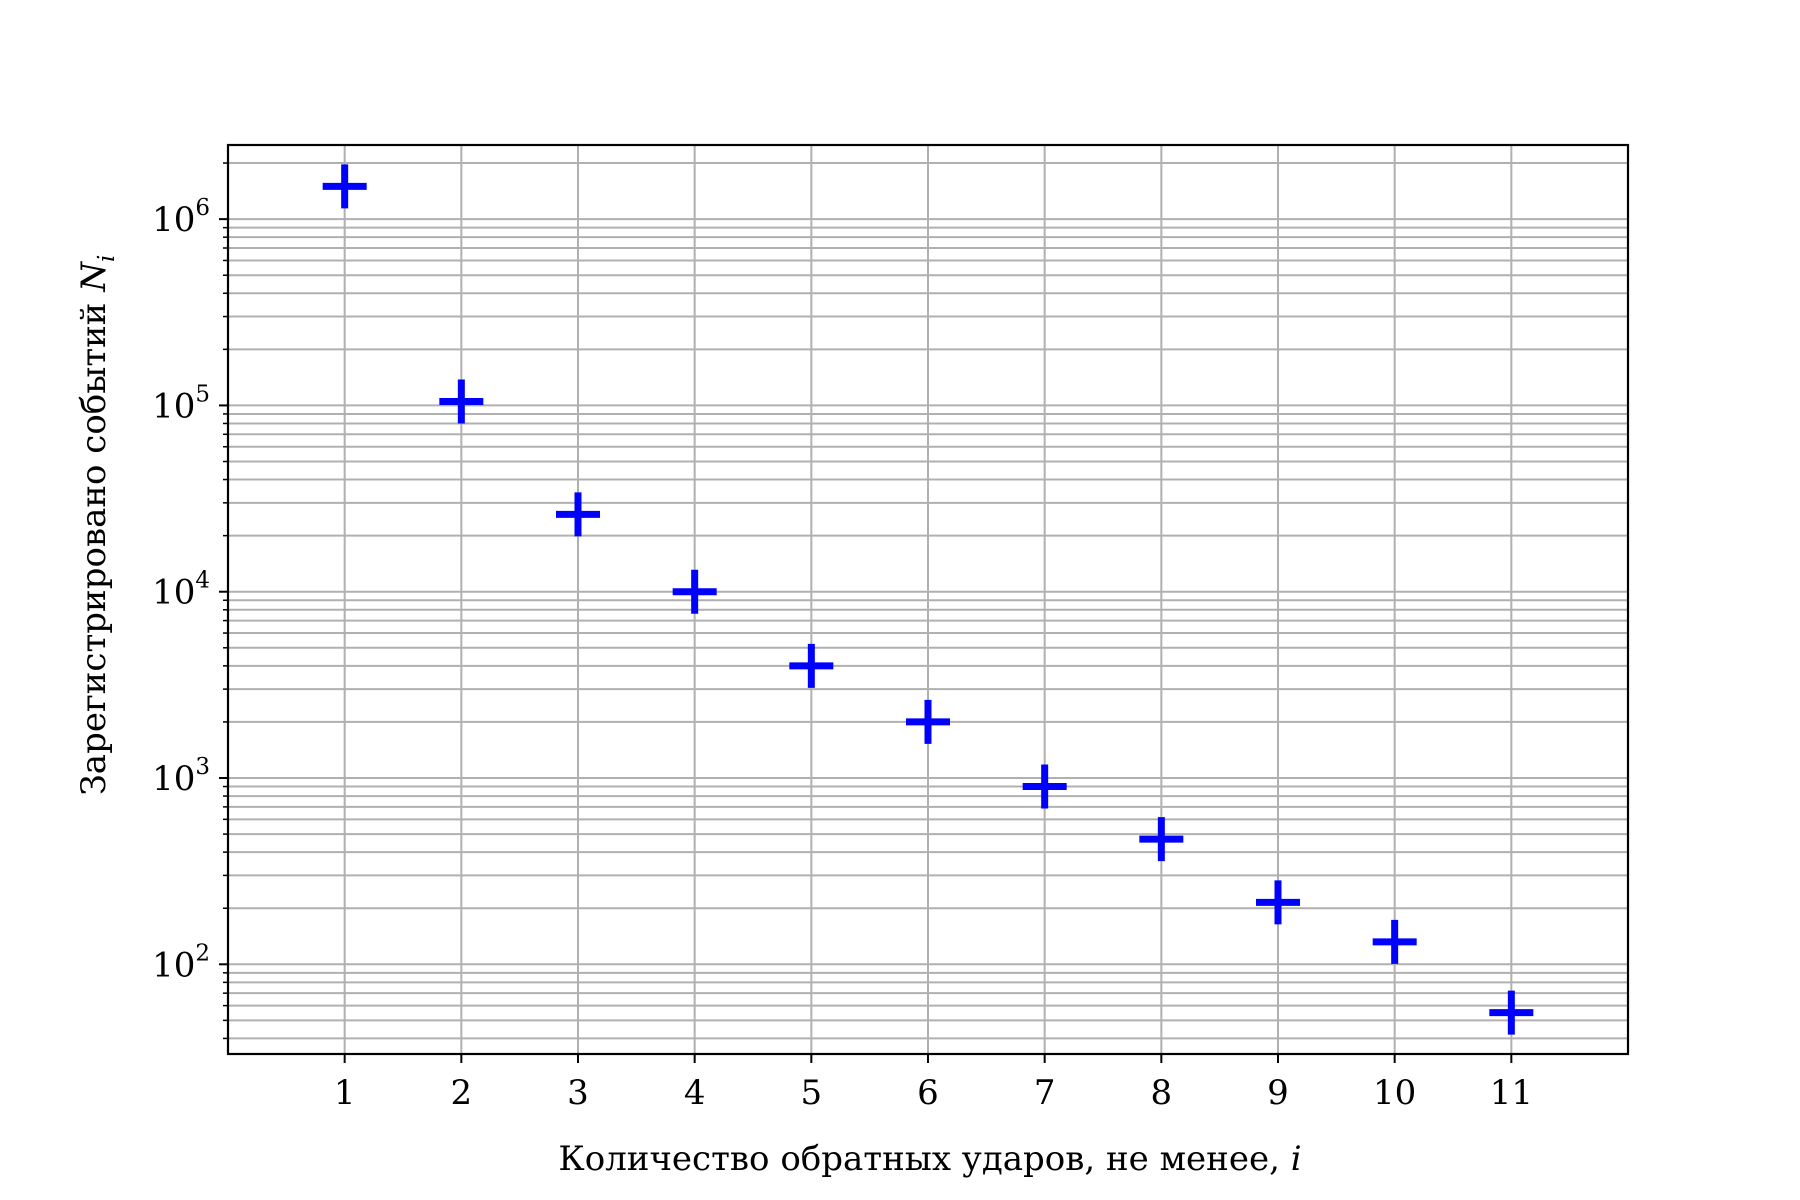 This screenshot has height=1200, width=1800. I want to click on y-tick-label-exponent: 2, so click(202, 953).